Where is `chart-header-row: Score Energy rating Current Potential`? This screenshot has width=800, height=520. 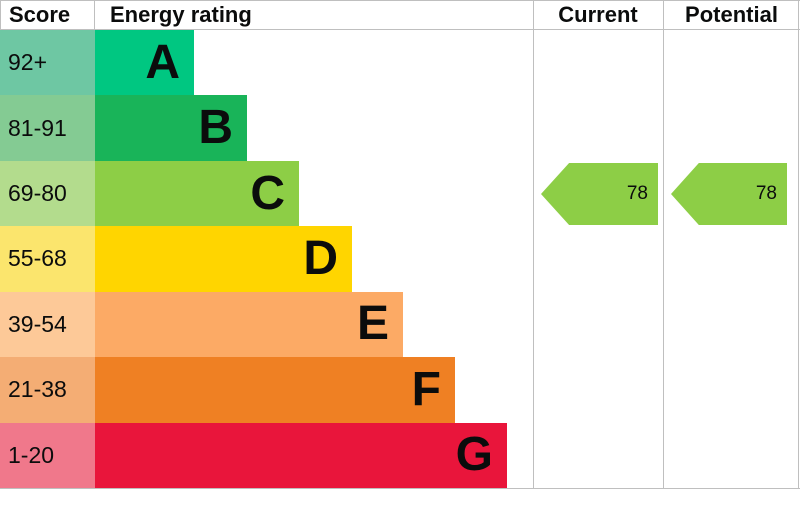
chart-header-row: Score Energy rating Current Potential is located at coordinates (400, 15).